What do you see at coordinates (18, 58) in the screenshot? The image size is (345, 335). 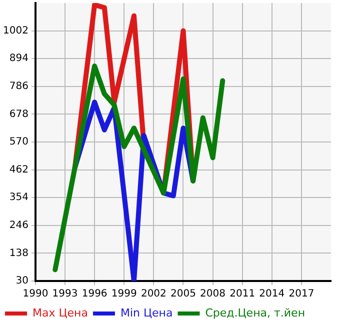 I see `y-tick-label: 894` at bounding box center [18, 58].